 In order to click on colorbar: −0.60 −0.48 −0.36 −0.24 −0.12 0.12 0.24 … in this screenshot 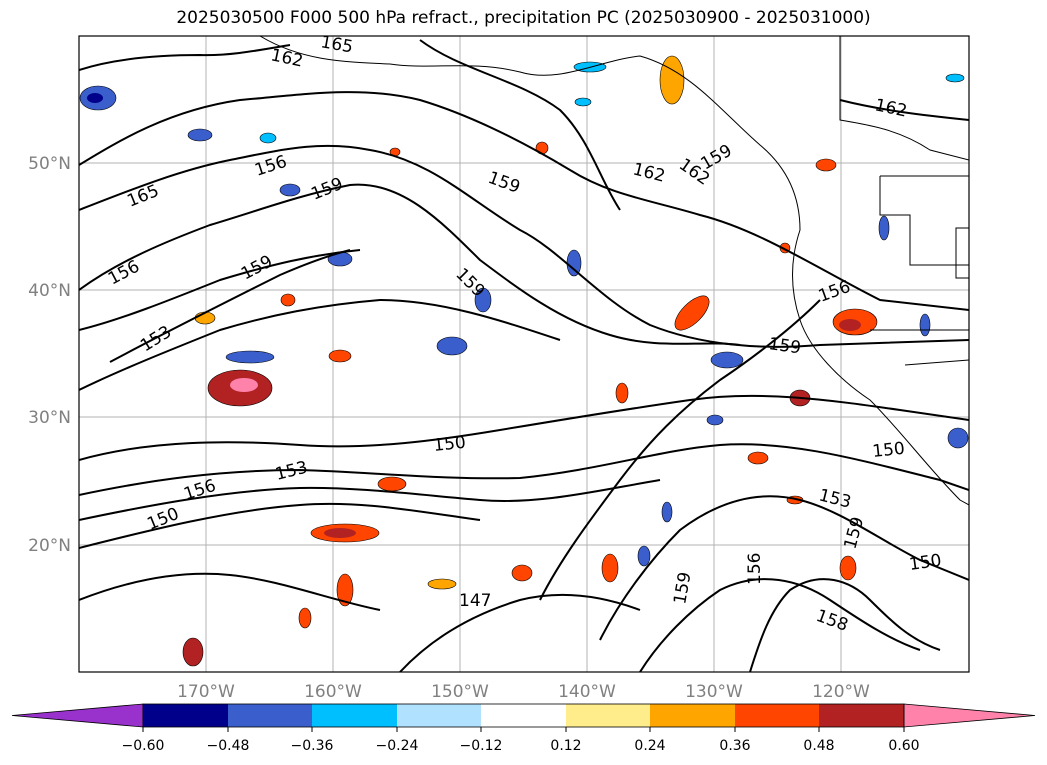, I will do `click(523, 728)`.